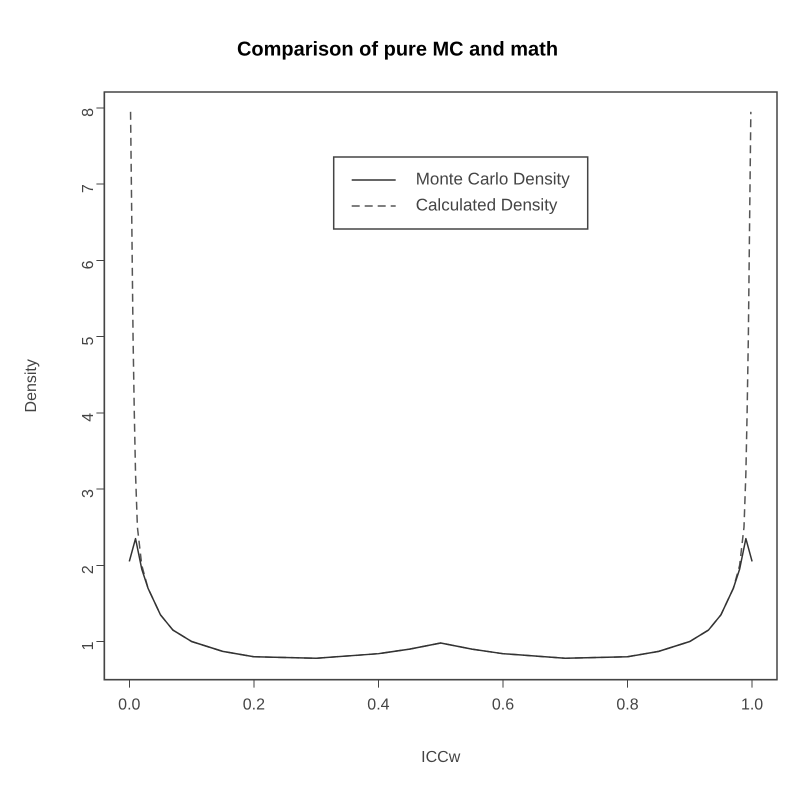 The width and height of the screenshot is (797, 789). What do you see at coordinates (88, 417) in the screenshot?
I see `y-tick-label: 4` at bounding box center [88, 417].